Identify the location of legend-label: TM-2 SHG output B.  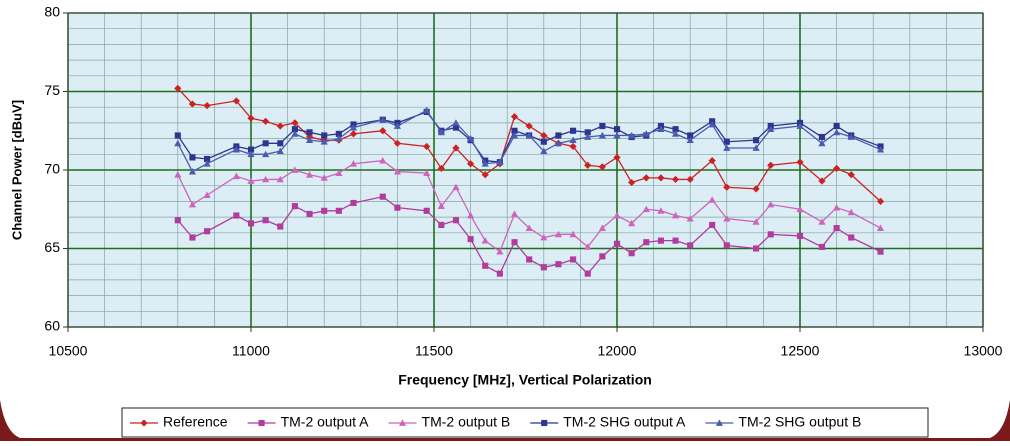
(799, 422).